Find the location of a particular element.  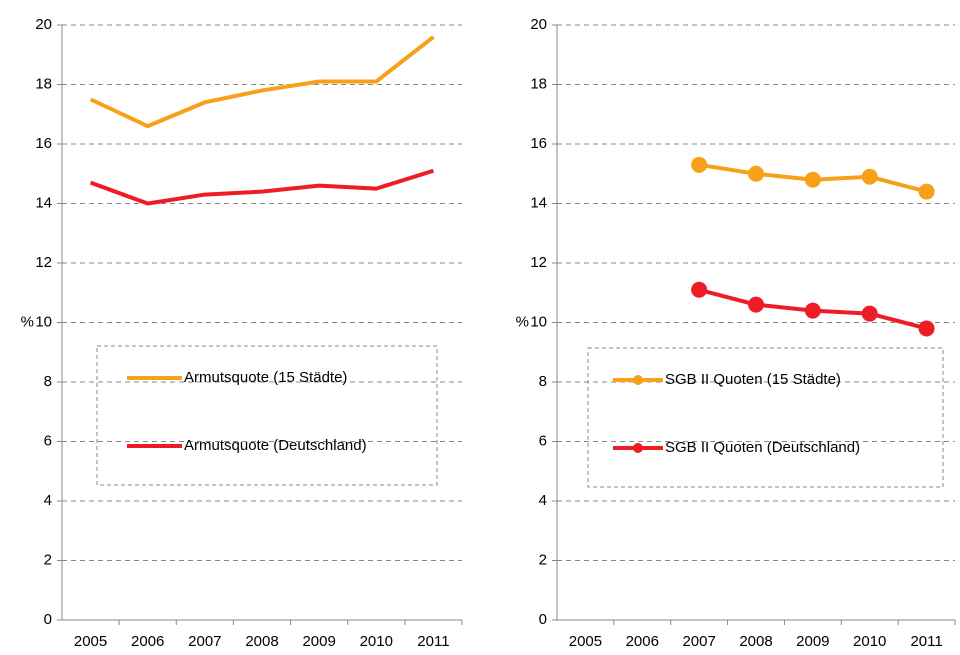

legend-label: SGB II Quoten (15 Städte) is located at coordinates (753, 379).